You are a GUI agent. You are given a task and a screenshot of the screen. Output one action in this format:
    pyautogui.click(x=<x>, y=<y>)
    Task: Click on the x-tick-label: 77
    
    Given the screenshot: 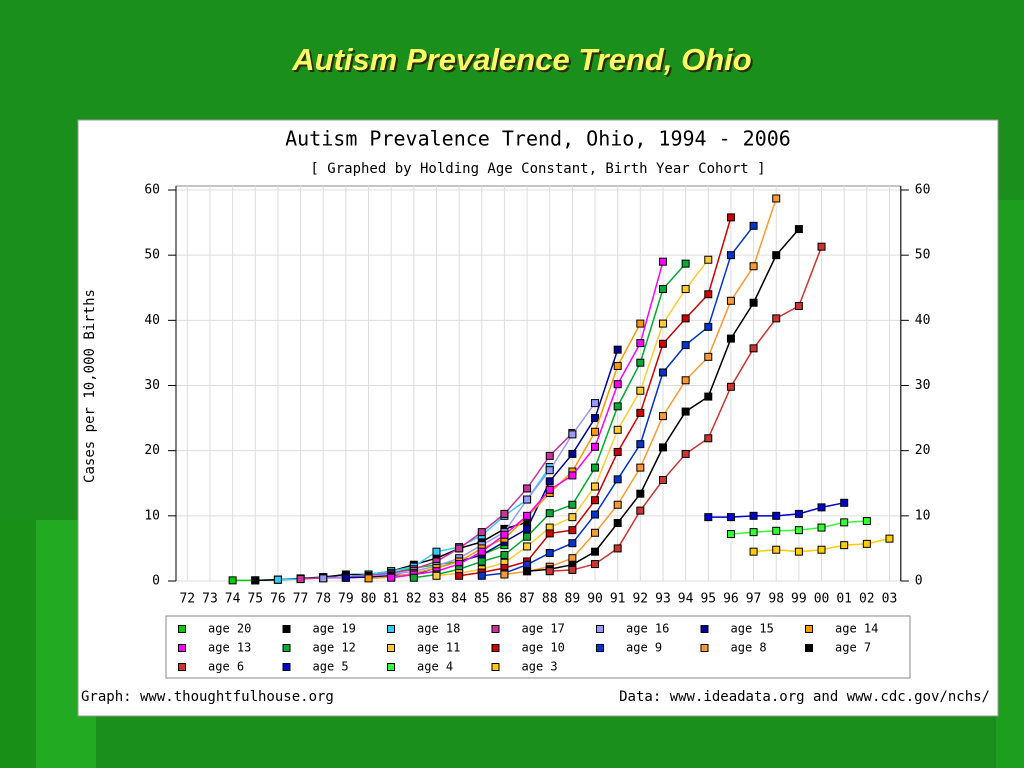 What is the action you would take?
    pyautogui.click(x=301, y=599)
    